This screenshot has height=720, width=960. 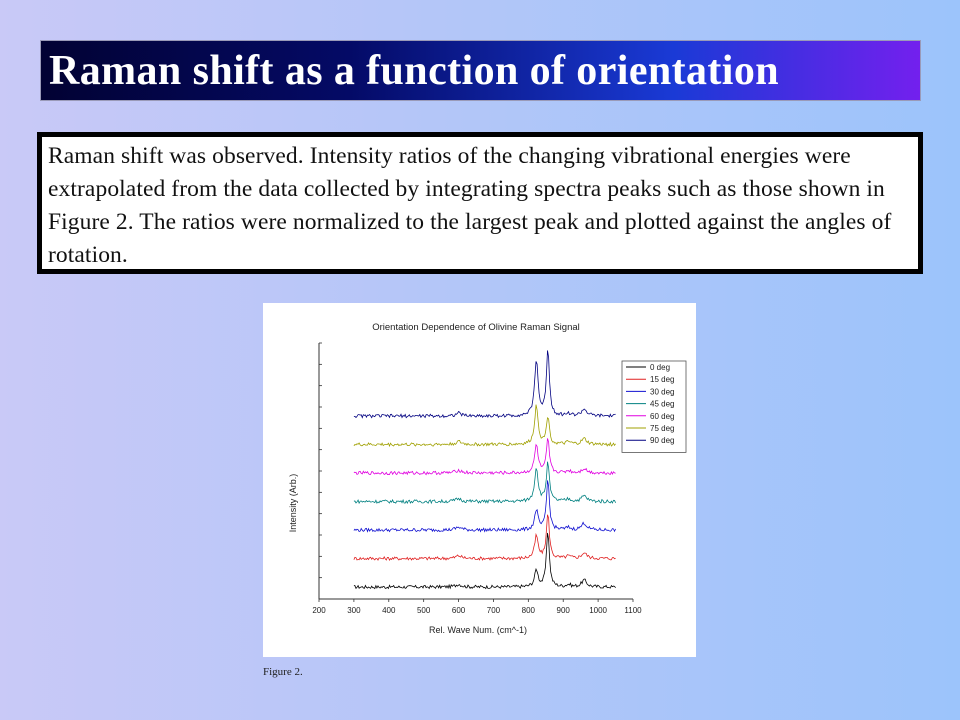 What do you see at coordinates (459, 610) in the screenshot?
I see `x-tick-label: 600` at bounding box center [459, 610].